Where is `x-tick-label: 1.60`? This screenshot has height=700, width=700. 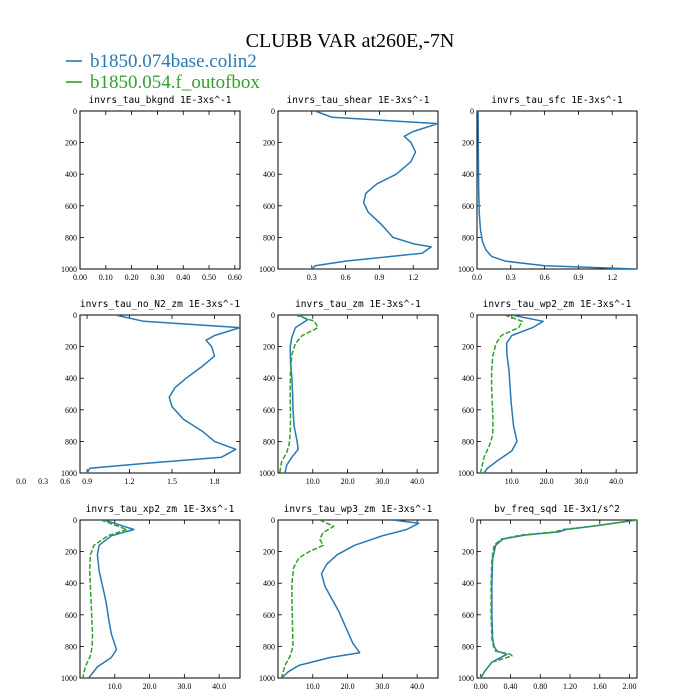 x-tick-label: 1.60 is located at coordinates (600, 686).